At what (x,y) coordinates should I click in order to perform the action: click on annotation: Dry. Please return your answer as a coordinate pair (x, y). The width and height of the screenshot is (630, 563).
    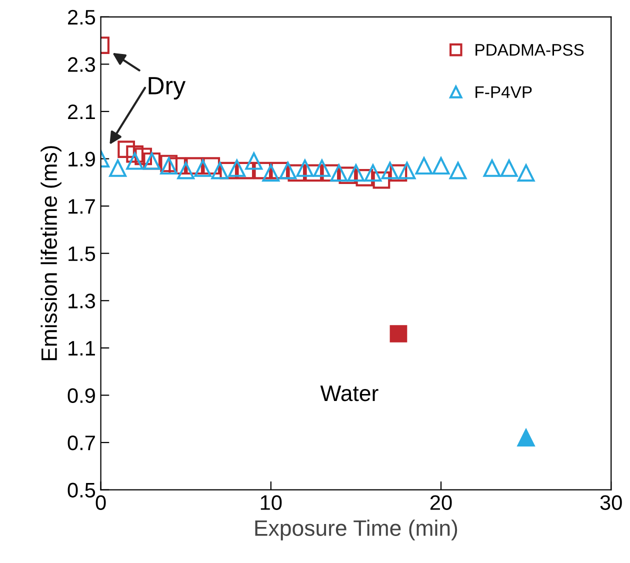
    Looking at the image, I should click on (167, 88).